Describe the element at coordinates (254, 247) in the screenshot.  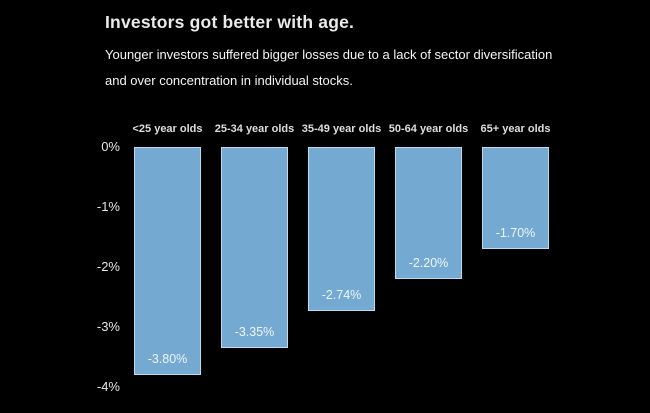
I see `bar: -3.35%` at that location.